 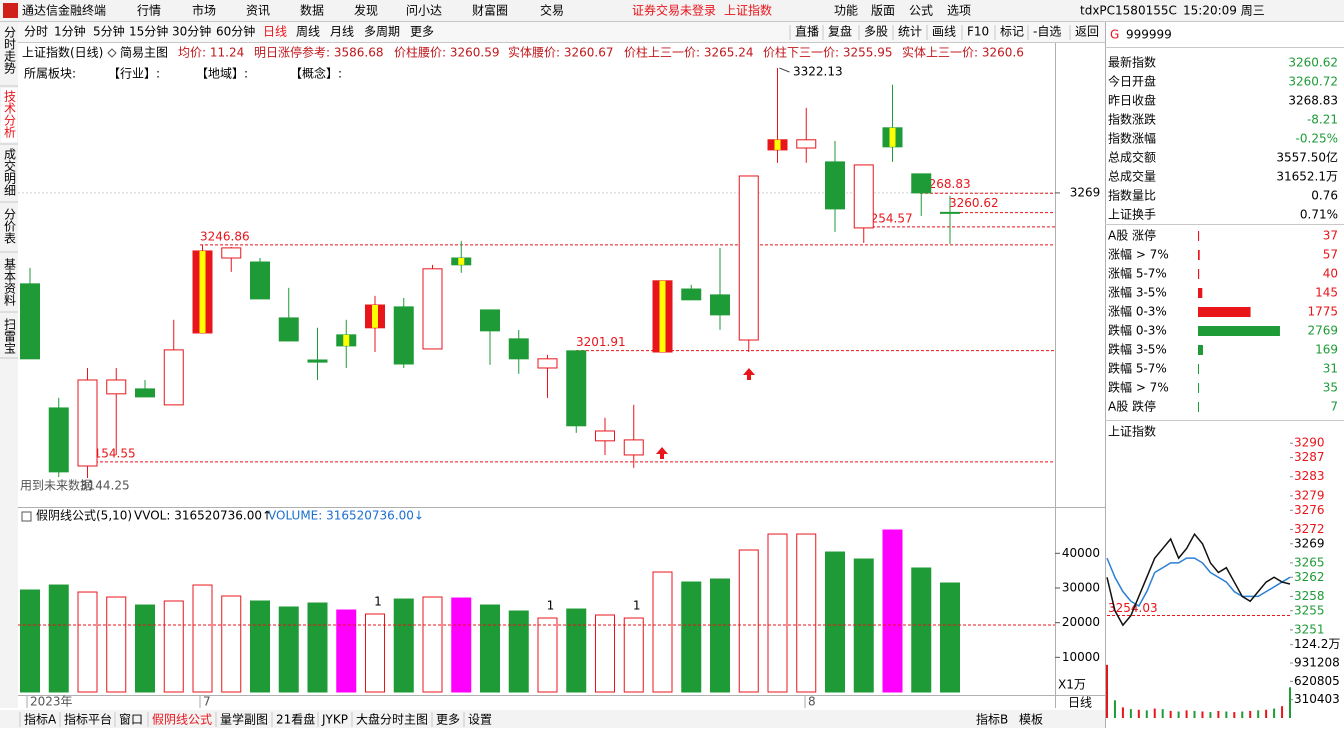 What do you see at coordinates (978, 32) in the screenshot?
I see `tool-button: F10` at bounding box center [978, 32].